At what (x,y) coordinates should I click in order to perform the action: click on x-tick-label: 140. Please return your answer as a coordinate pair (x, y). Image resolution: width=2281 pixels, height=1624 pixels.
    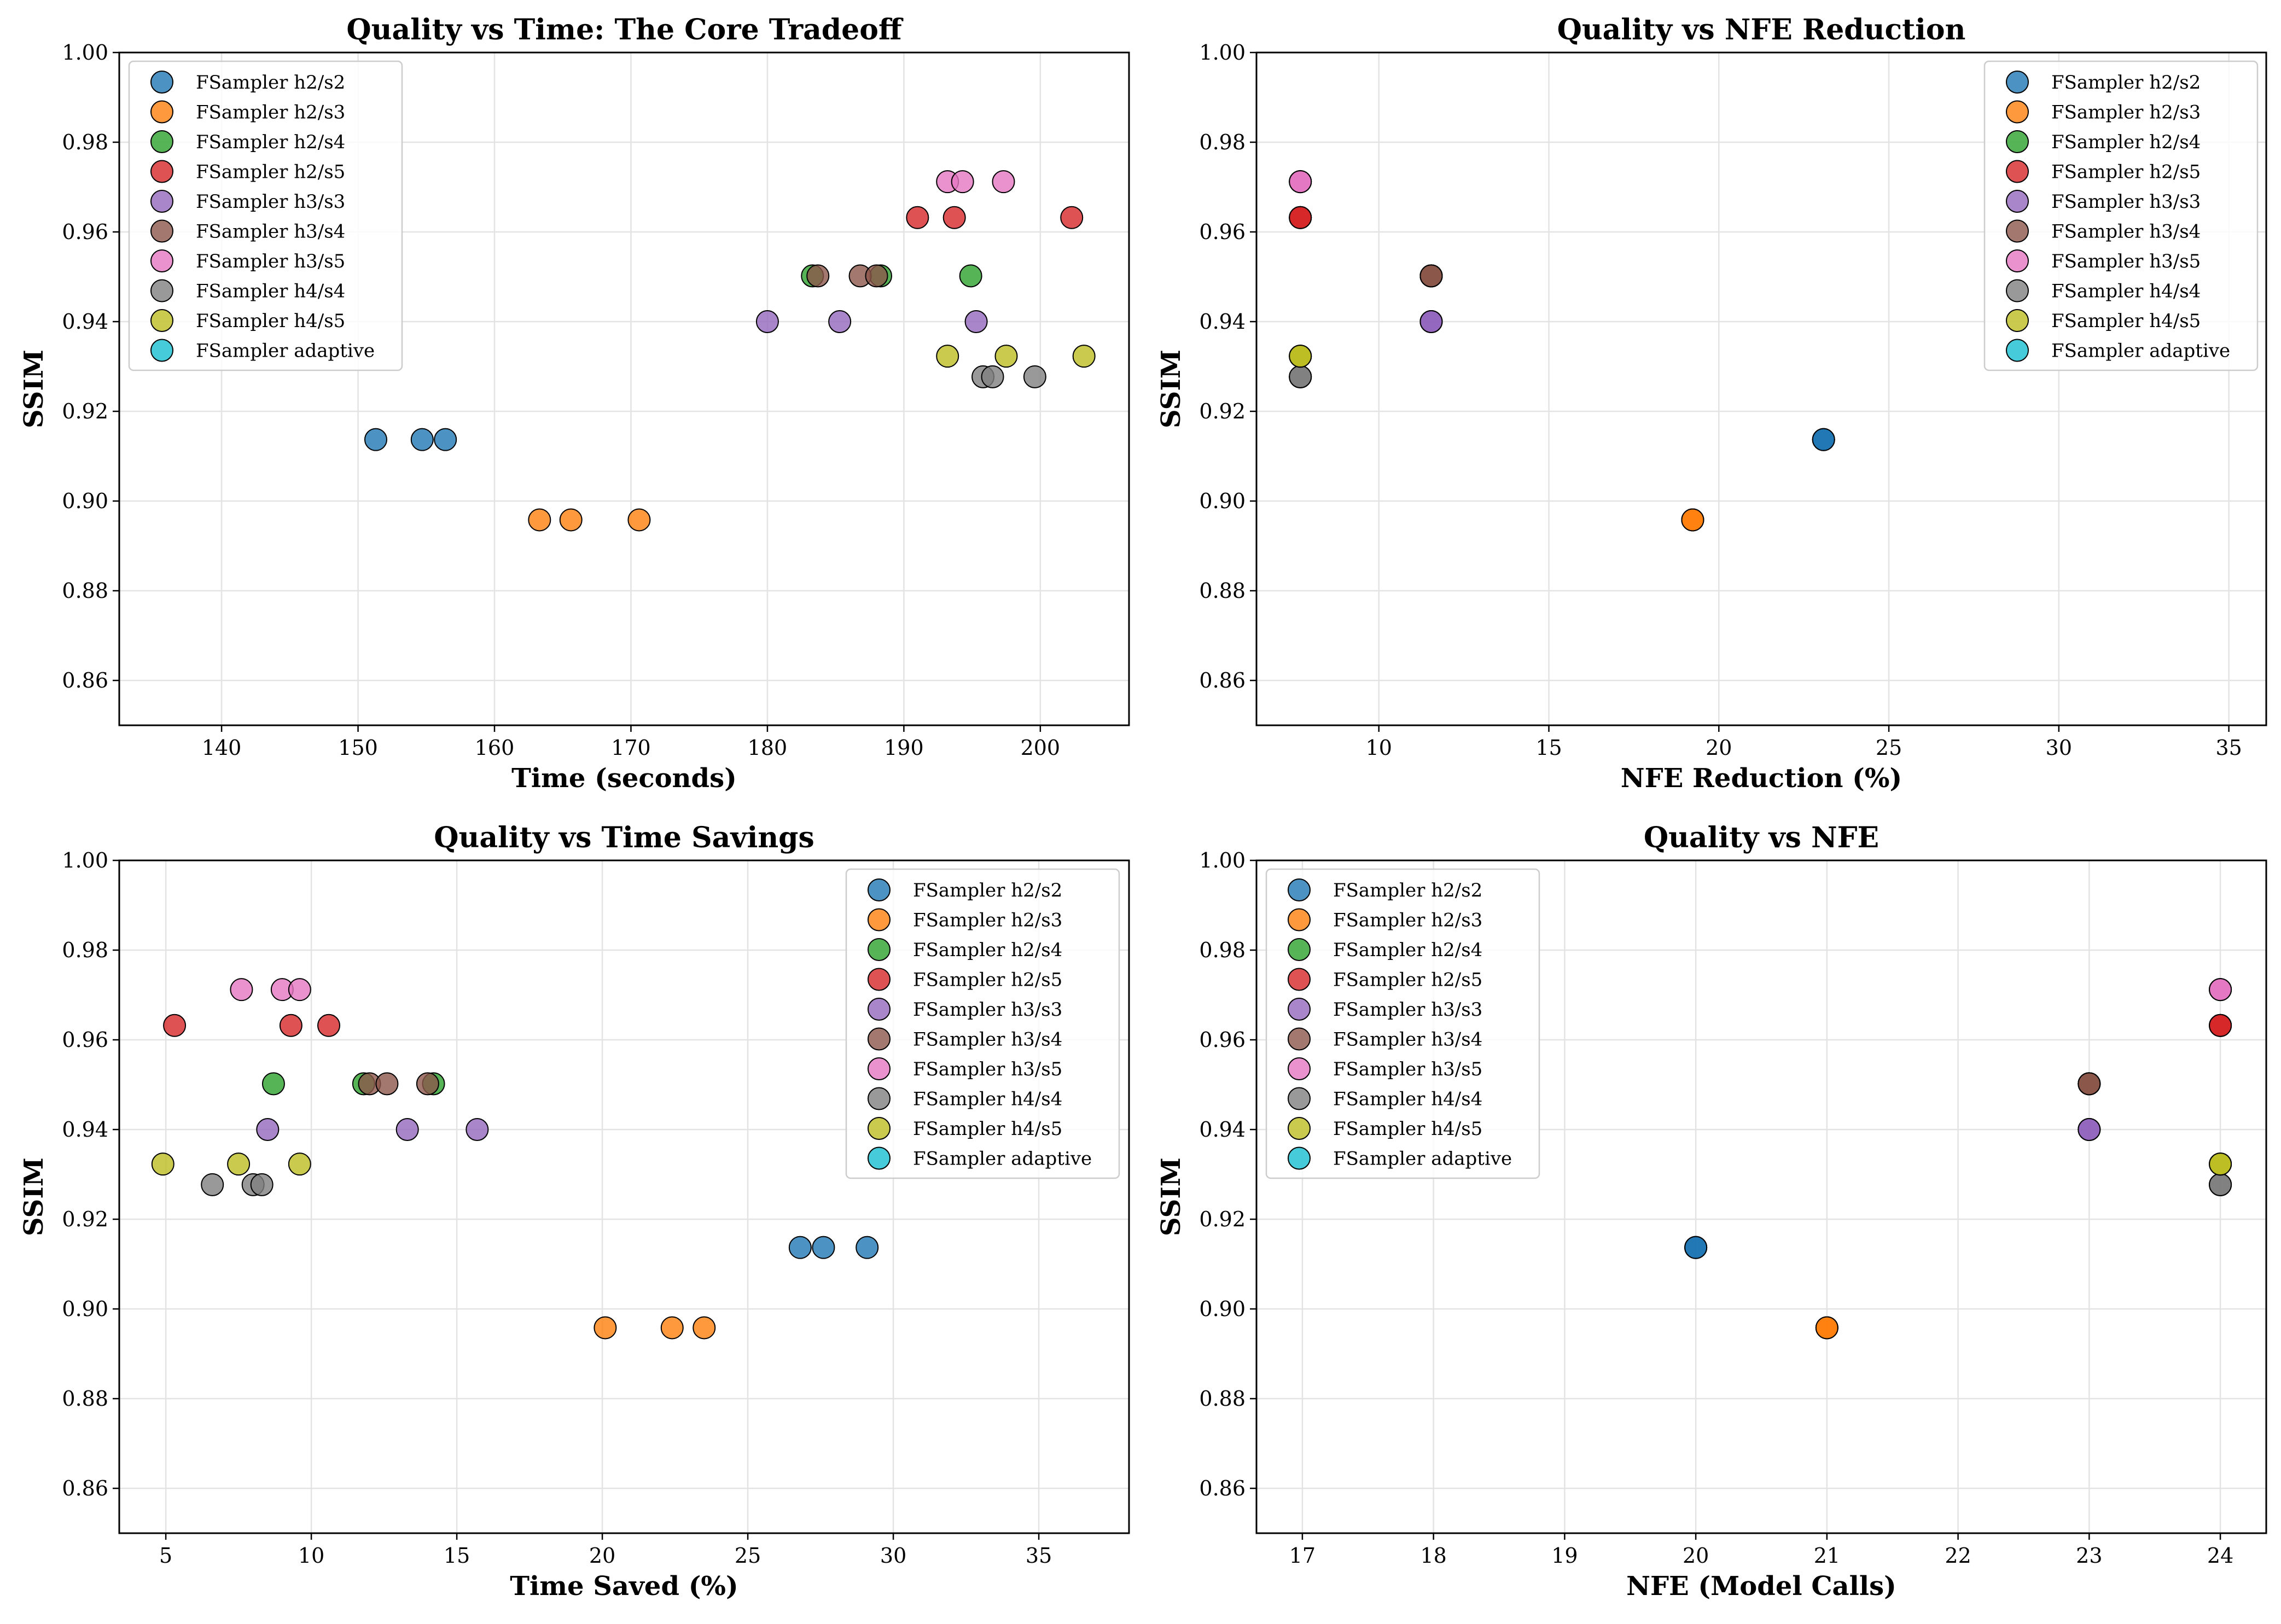
    Looking at the image, I should click on (222, 748).